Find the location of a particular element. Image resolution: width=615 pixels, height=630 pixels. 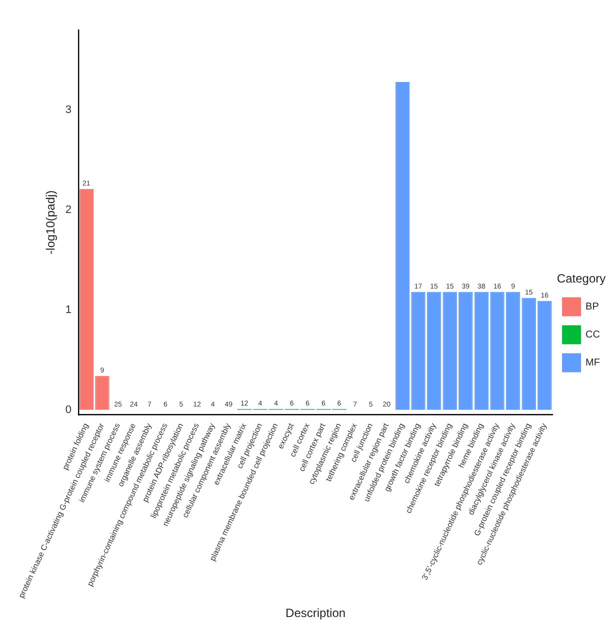

legend-label: BP is located at coordinates (593, 306).